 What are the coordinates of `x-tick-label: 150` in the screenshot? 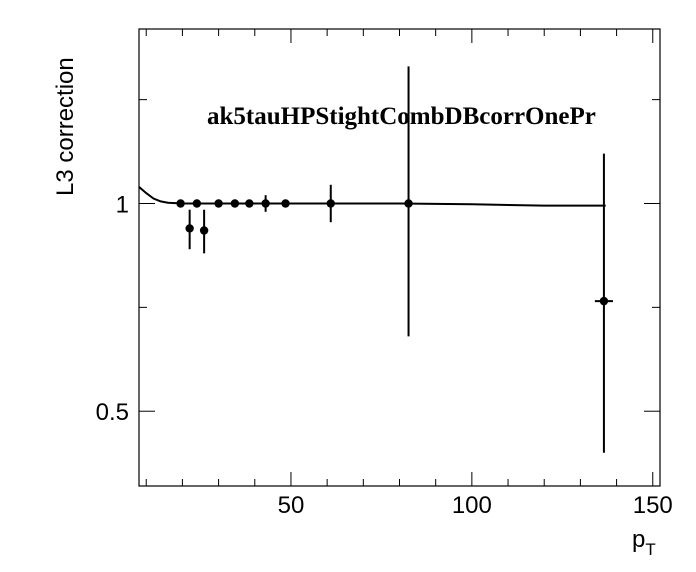 It's located at (653, 505).